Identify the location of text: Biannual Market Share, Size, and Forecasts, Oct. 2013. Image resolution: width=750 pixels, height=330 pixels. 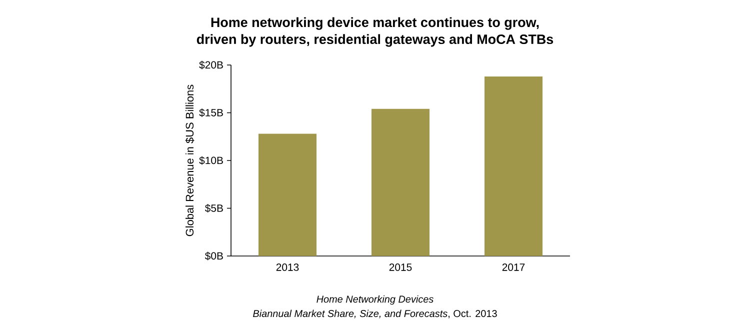
(375, 314).